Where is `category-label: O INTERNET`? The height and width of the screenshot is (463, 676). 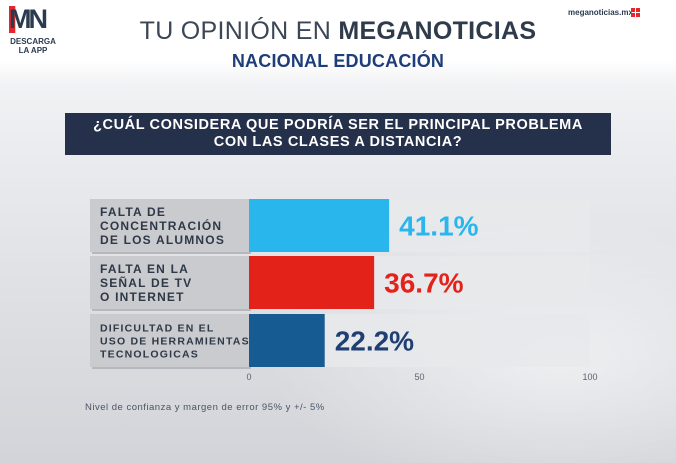 category-label: O INTERNET is located at coordinates (142, 297).